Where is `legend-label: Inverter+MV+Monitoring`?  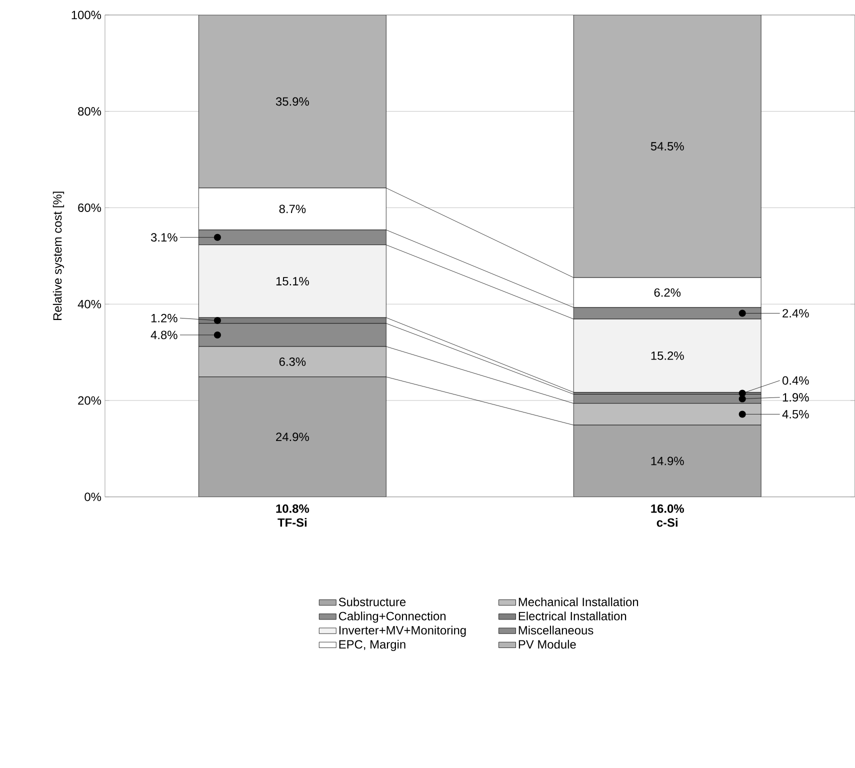
legend-label: Inverter+MV+Monitoring is located at coordinates (402, 631).